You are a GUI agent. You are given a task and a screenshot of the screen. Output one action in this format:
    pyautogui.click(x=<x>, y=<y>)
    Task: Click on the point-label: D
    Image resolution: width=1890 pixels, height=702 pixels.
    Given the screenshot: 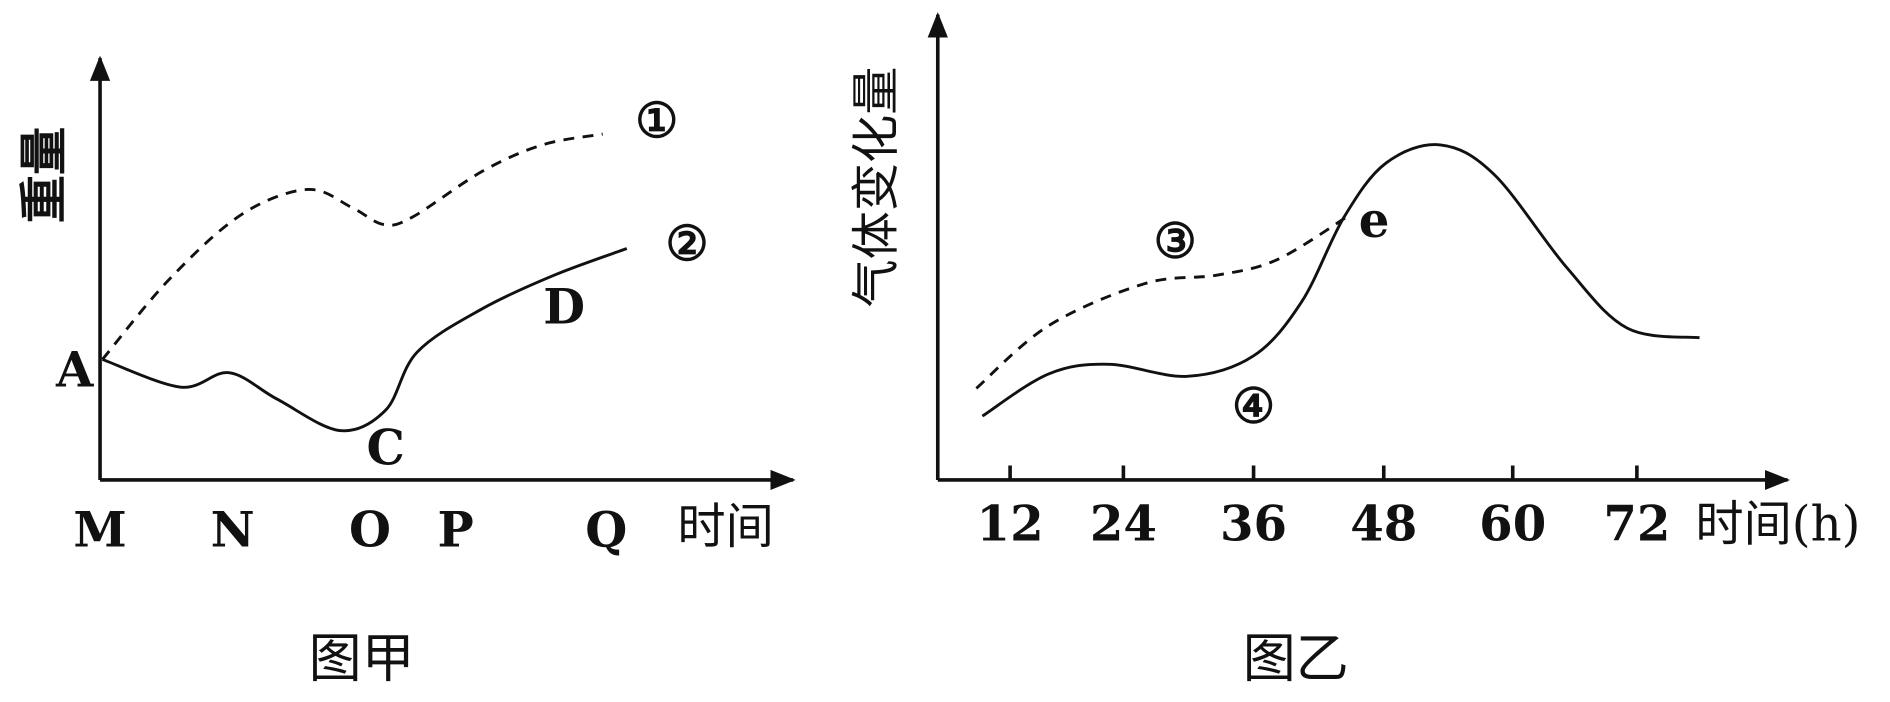 What is the action you would take?
    pyautogui.click(x=564, y=308)
    